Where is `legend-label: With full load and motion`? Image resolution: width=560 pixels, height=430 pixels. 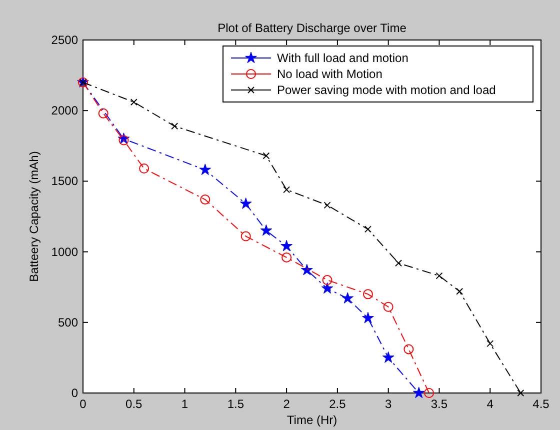
legend-label: With full load and motion is located at coordinates (342, 58).